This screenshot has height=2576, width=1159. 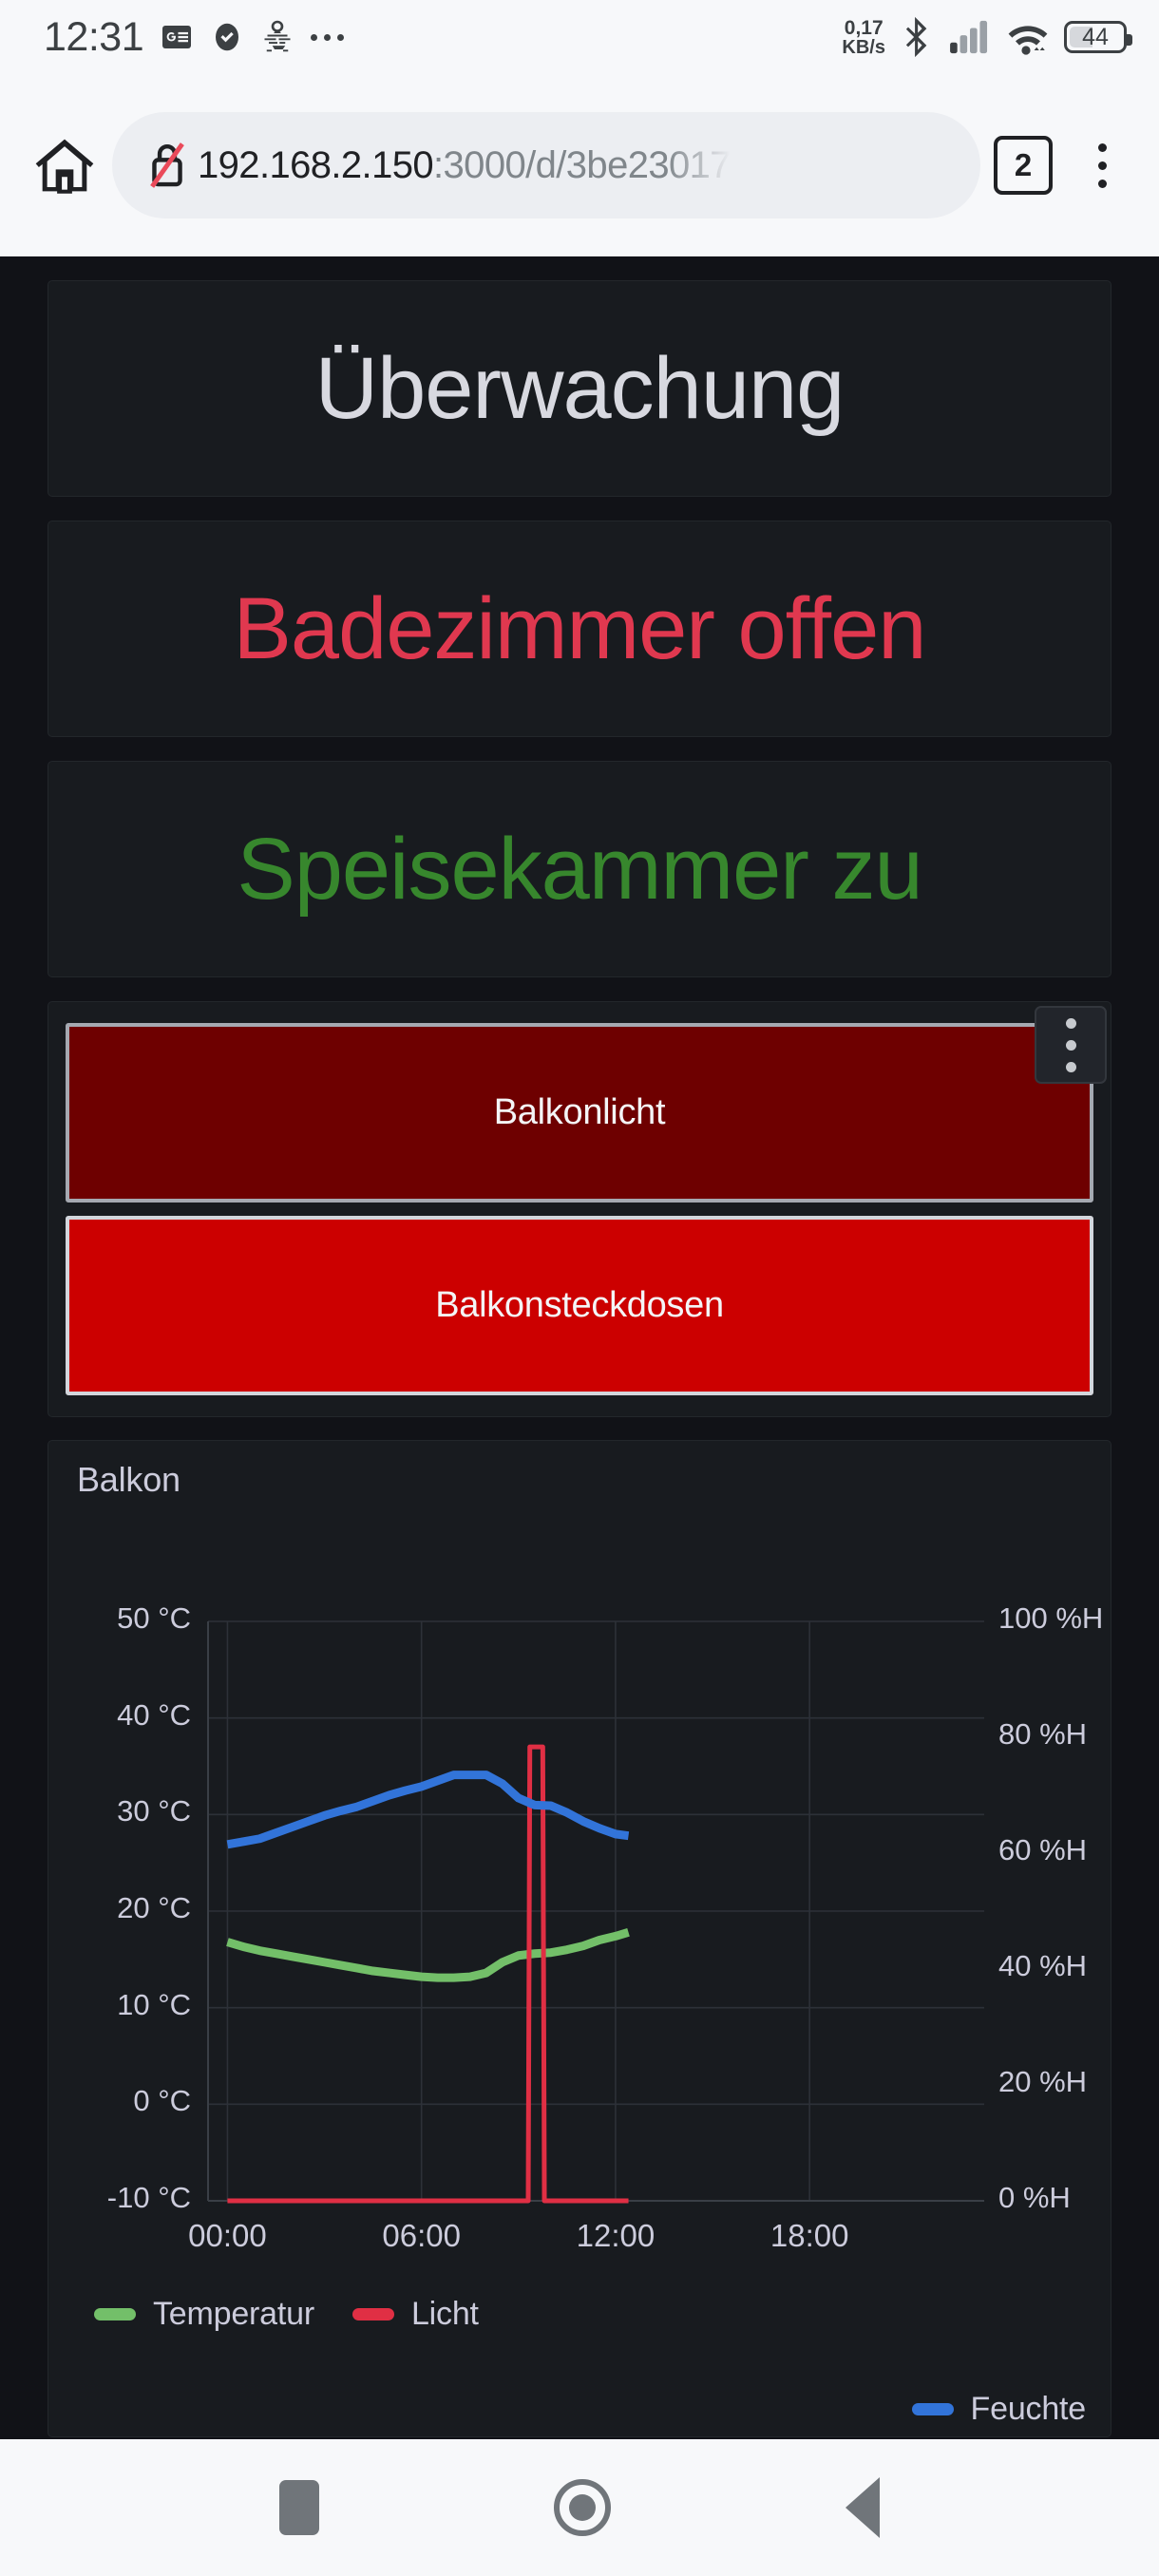 I want to click on url-text: 192.168.2.150:3000/d/3be23017, so click(x=464, y=165).